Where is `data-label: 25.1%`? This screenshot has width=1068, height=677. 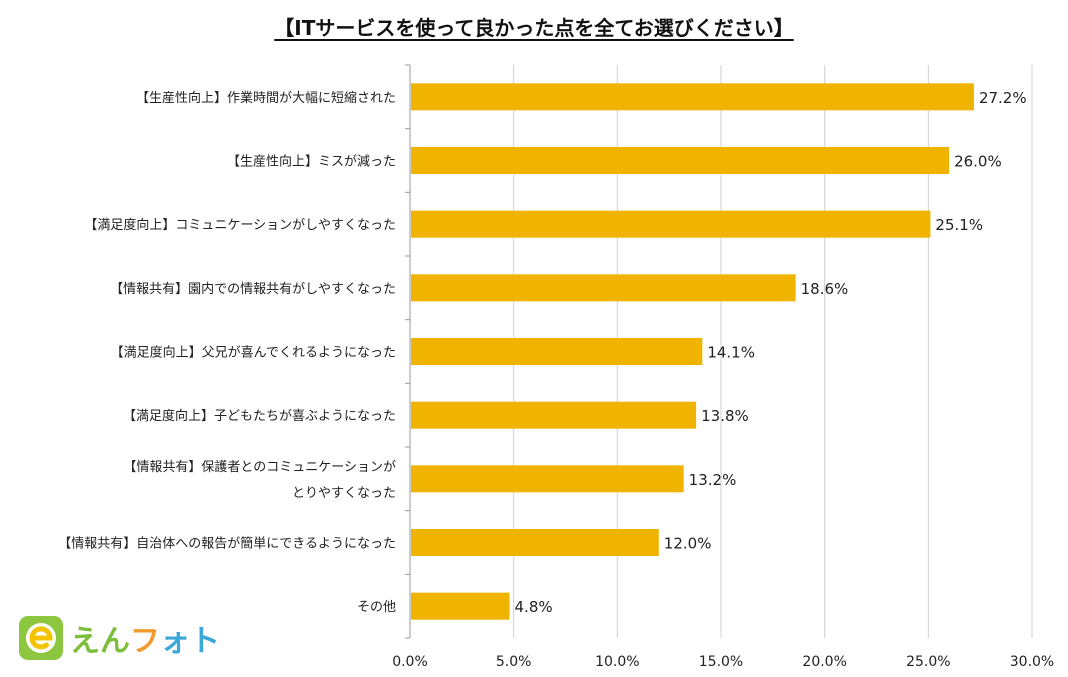
data-label: 25.1% is located at coordinates (959, 225).